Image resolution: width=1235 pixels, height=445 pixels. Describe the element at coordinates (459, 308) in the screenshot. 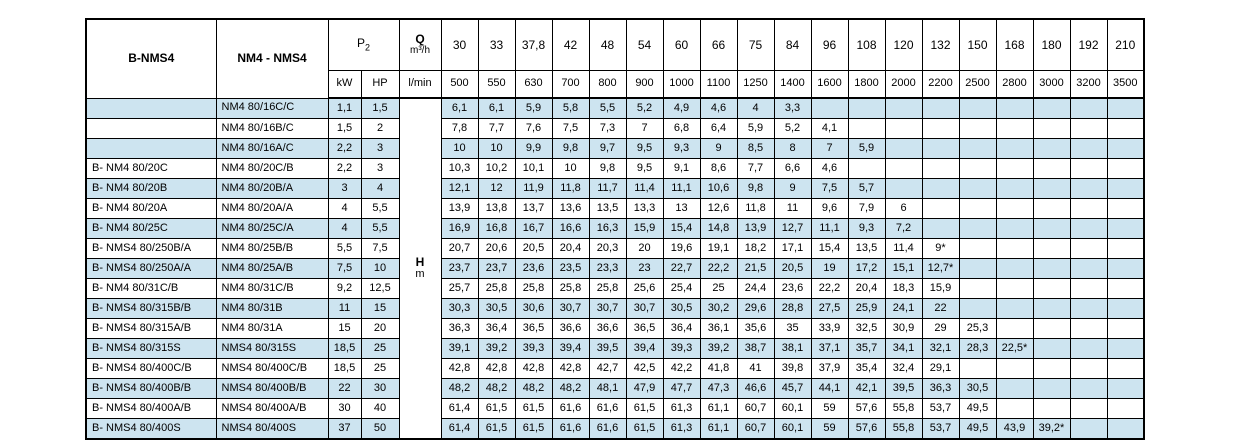

I see `head-value-cell: 30,3` at that location.